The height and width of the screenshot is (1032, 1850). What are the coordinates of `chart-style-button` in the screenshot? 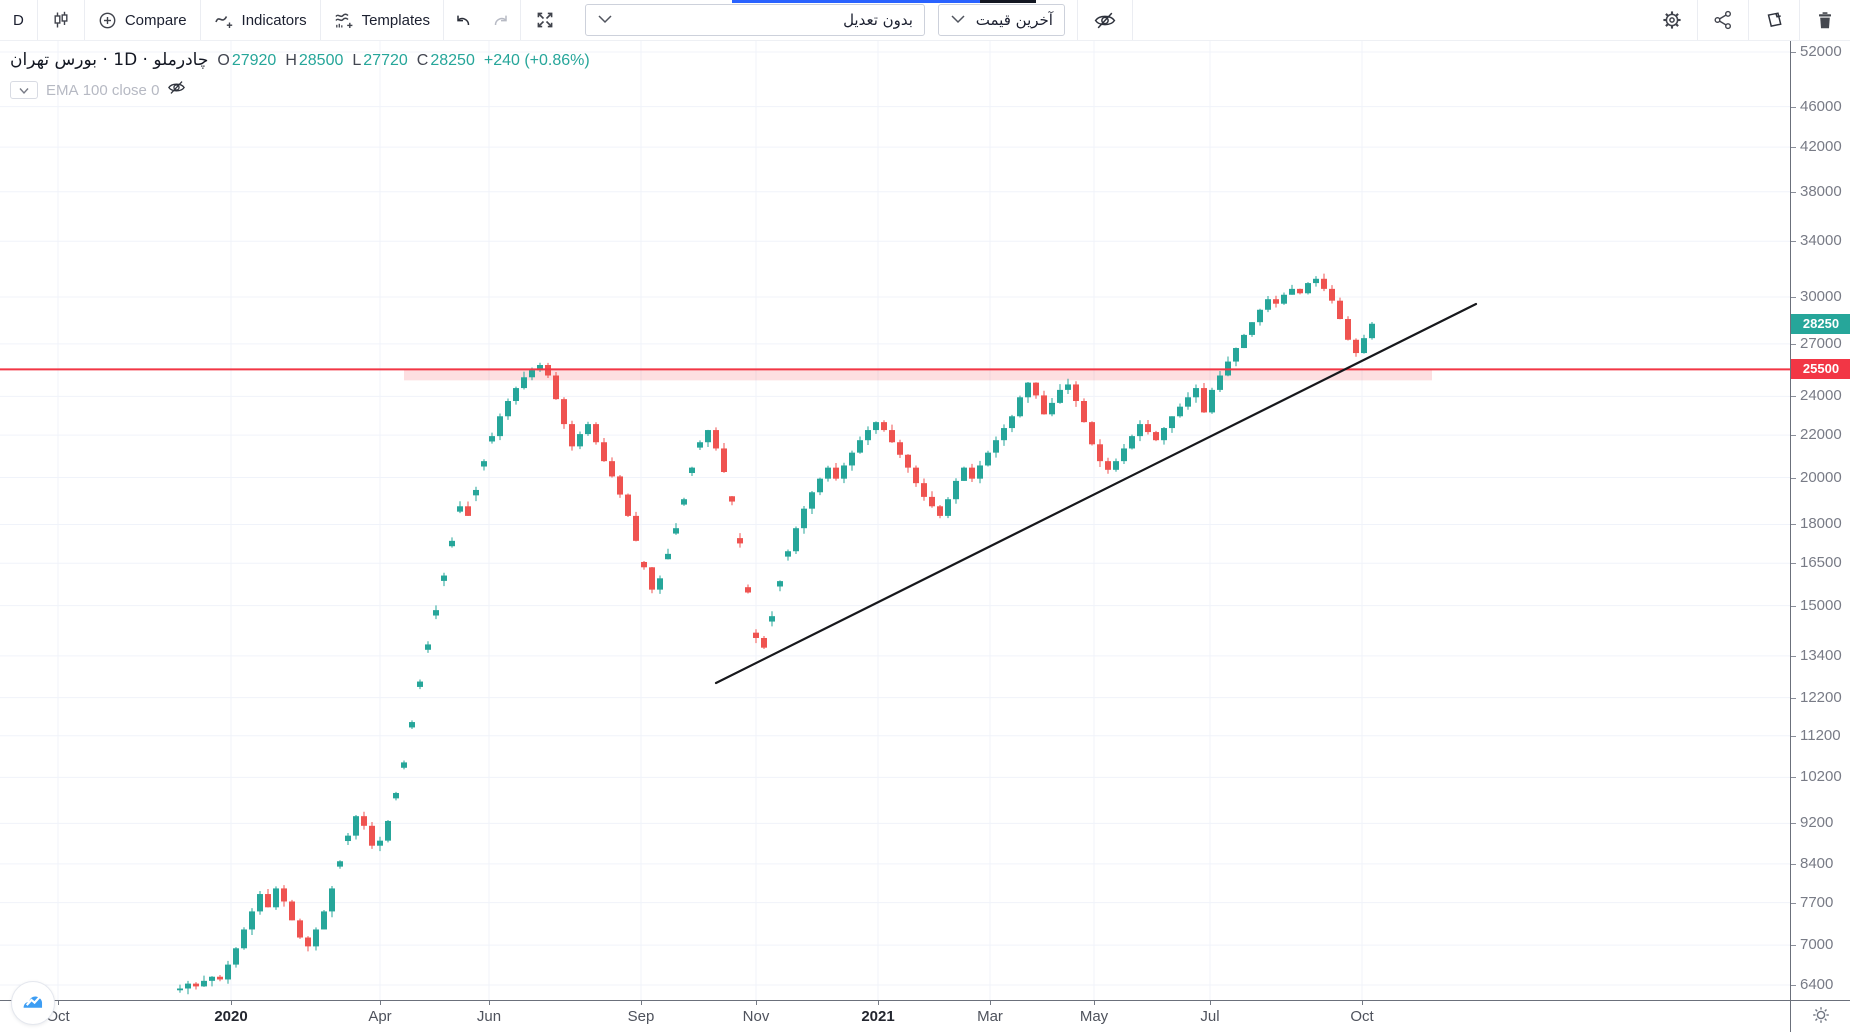 It's located at (61, 20).